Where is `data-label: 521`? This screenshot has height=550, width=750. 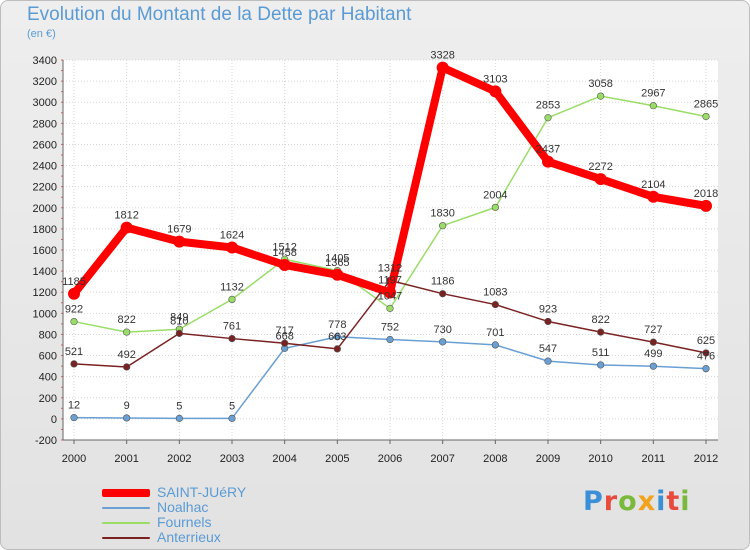 data-label: 521 is located at coordinates (74, 352).